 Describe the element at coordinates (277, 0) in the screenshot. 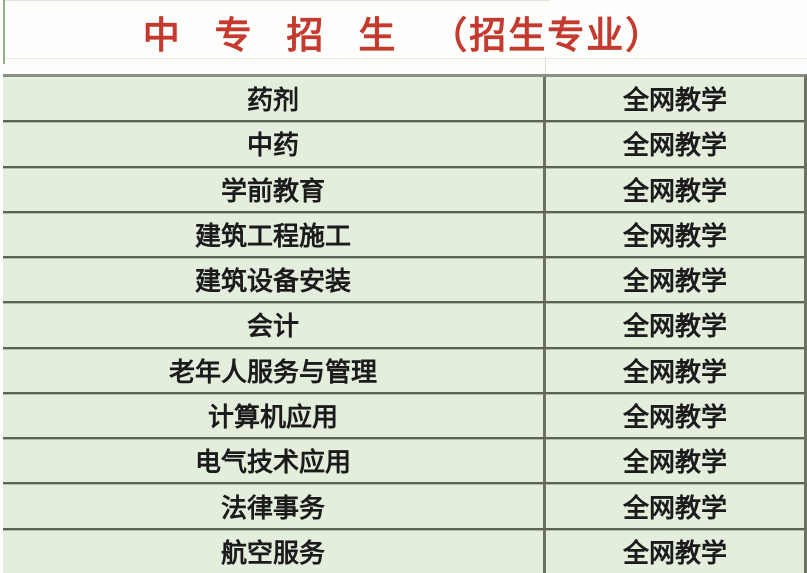

I see `gridline-top` at that location.